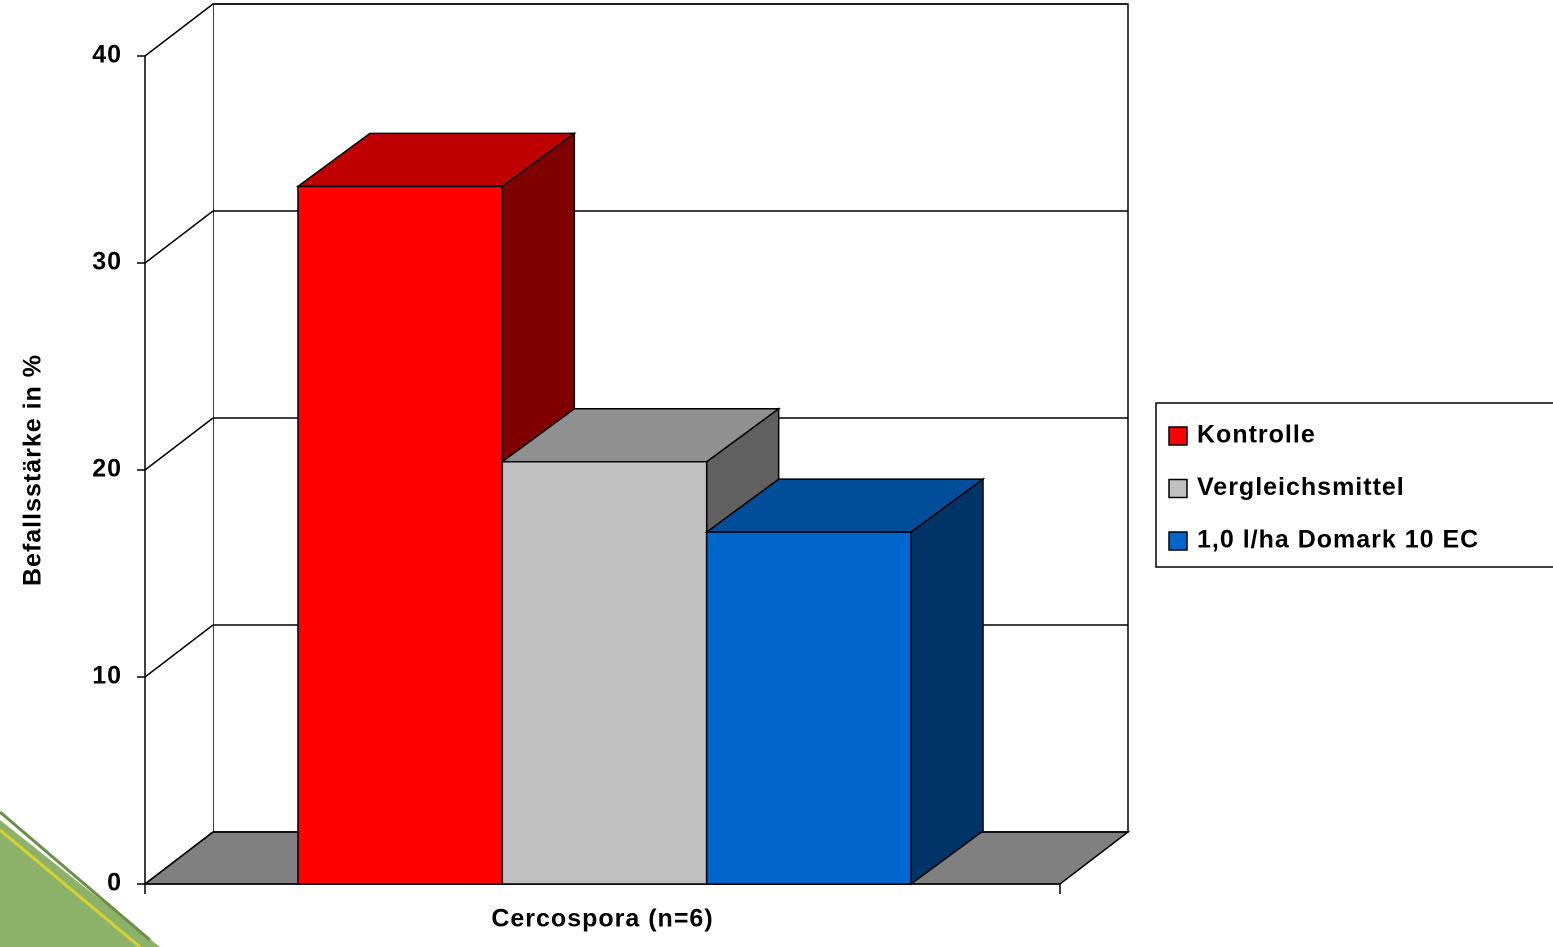 The height and width of the screenshot is (947, 1553). I want to click on y-axis-label: Befallsstärke in %, so click(33, 470).